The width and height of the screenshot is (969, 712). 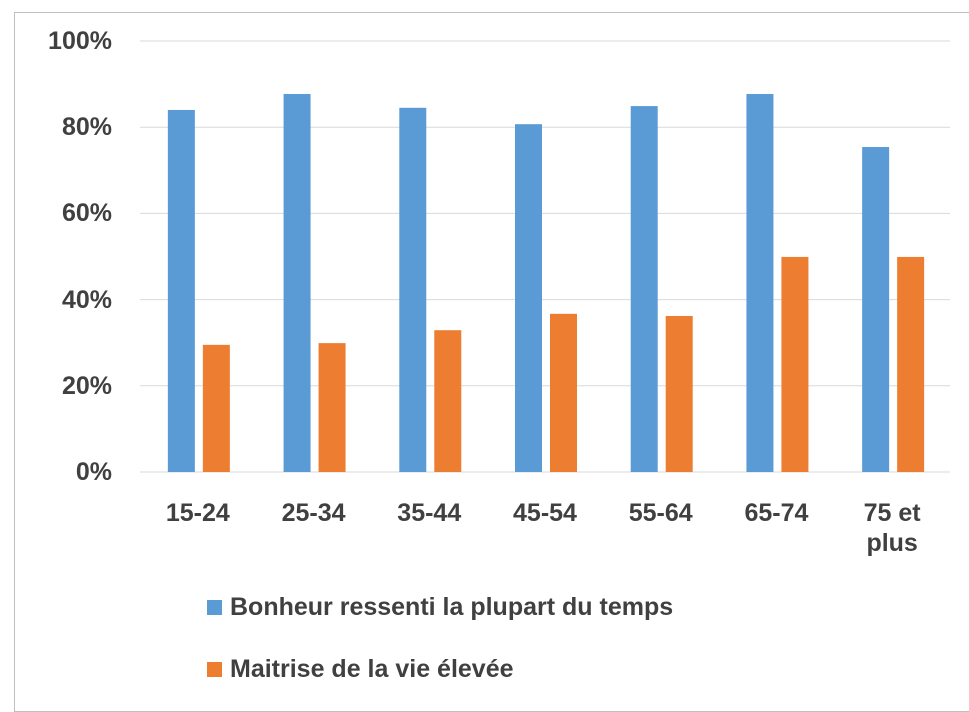 I want to click on y-tick-label: 40%, so click(x=86, y=299).